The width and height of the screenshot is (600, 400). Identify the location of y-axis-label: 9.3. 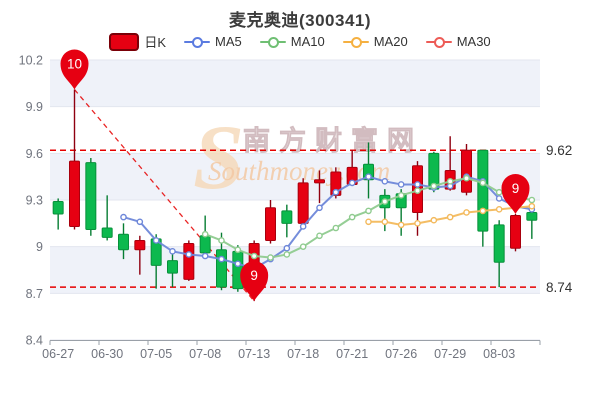
(34, 201).